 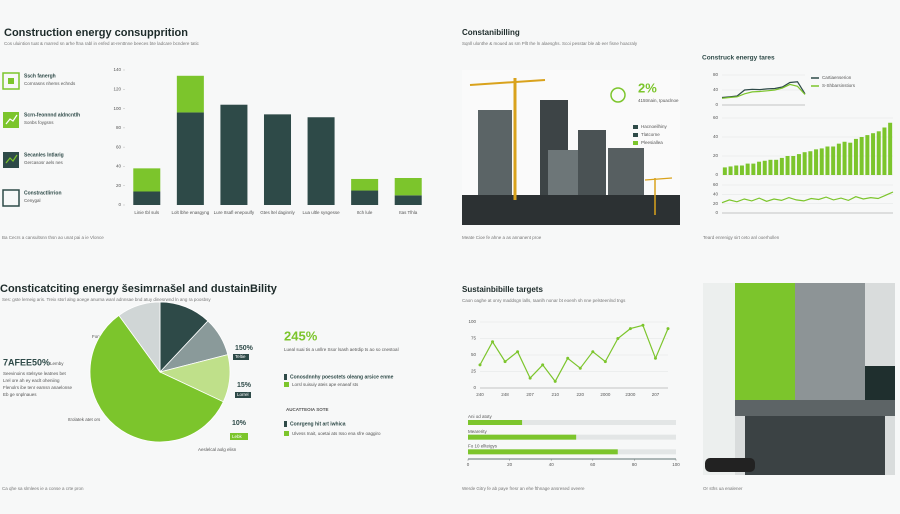 What do you see at coordinates (342, 377) in the screenshot?
I see `list-title: Conosdnnhy poesotets oleang arsice enme` at bounding box center [342, 377].